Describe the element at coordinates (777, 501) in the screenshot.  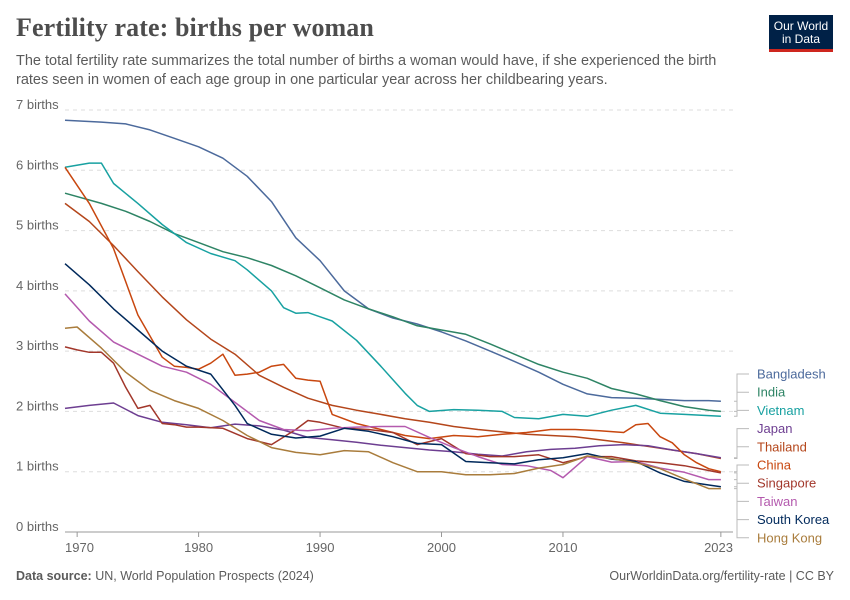
I see `legend-label-taiwan: Taiwan` at that location.